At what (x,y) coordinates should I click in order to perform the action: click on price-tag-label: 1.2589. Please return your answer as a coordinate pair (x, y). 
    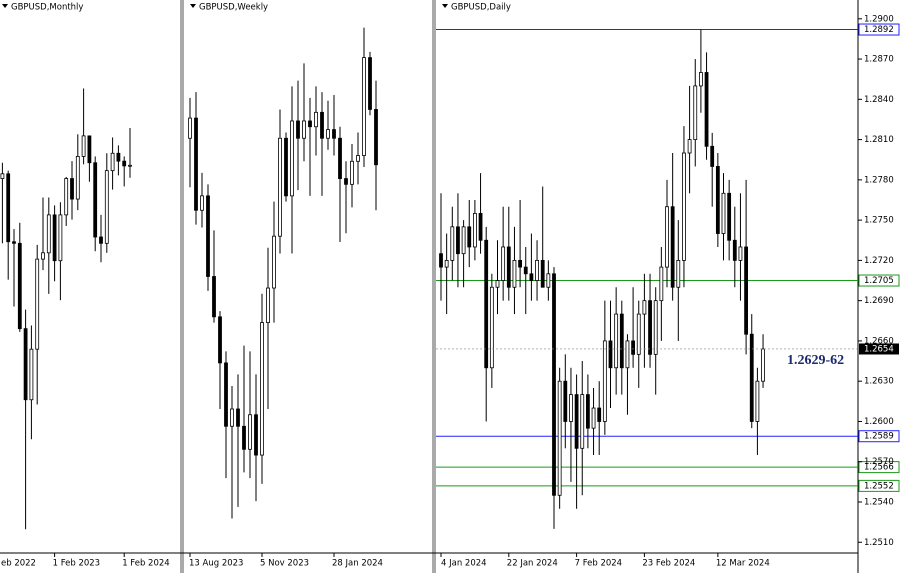
    Looking at the image, I should click on (879, 437).